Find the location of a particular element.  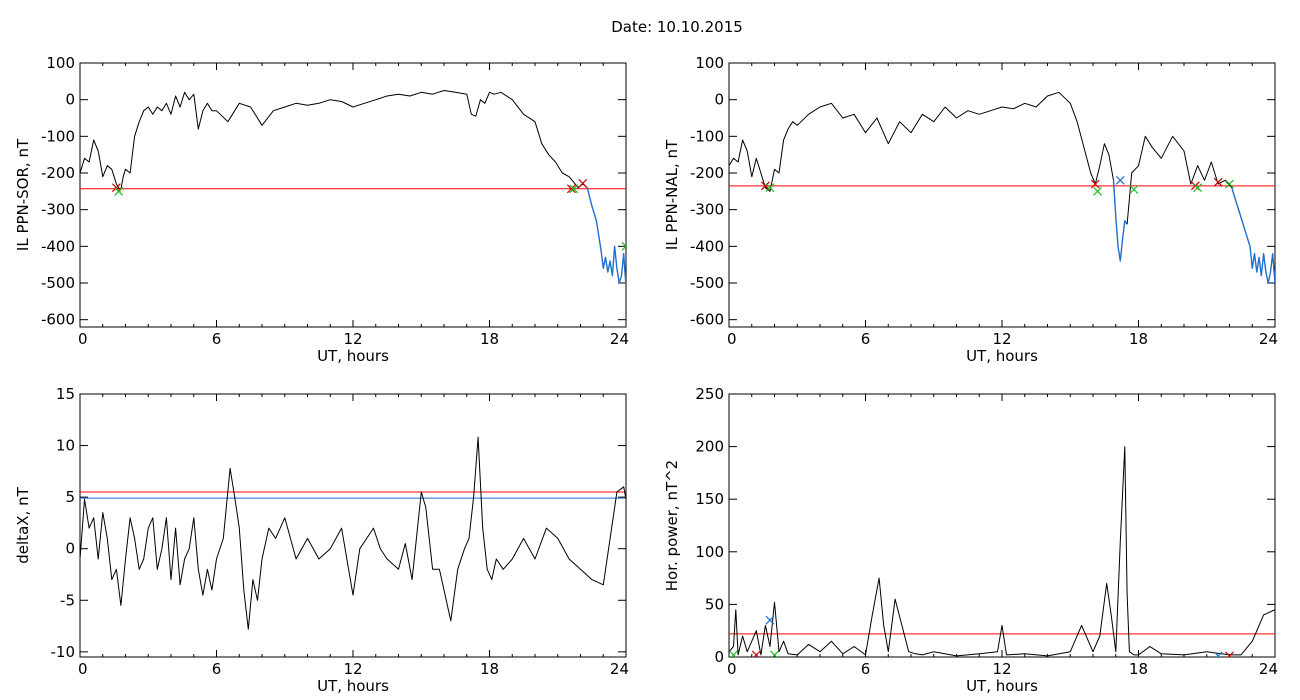

y-tick-label: 5 is located at coordinates (70, 497).